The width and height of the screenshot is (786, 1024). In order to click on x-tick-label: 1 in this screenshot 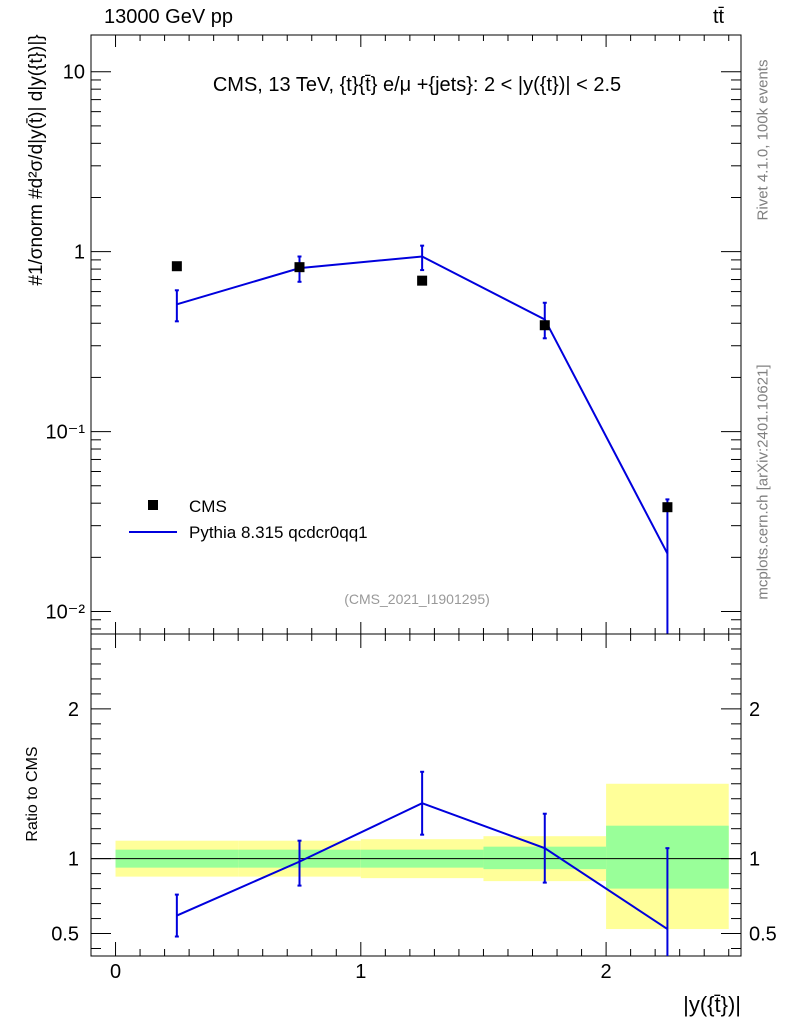, I will do `click(360, 972)`.